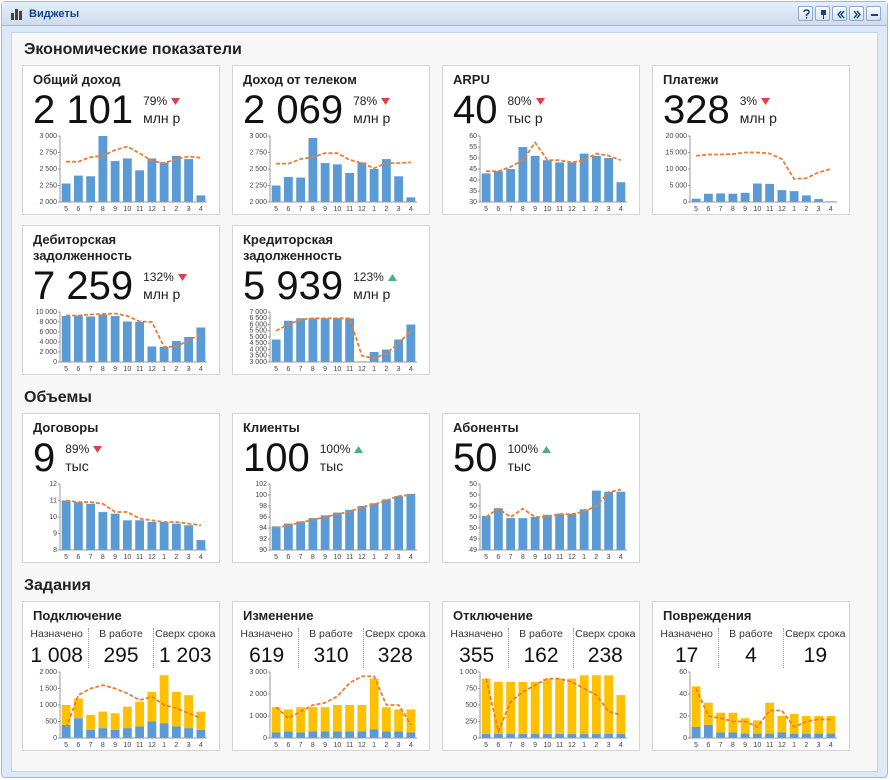 Image resolution: width=890 pixels, height=780 pixels. Describe the element at coordinates (331, 646) in the screenshot. I see `stats-row: Назначено 619 В работе 310 Сверх срока 328` at that location.